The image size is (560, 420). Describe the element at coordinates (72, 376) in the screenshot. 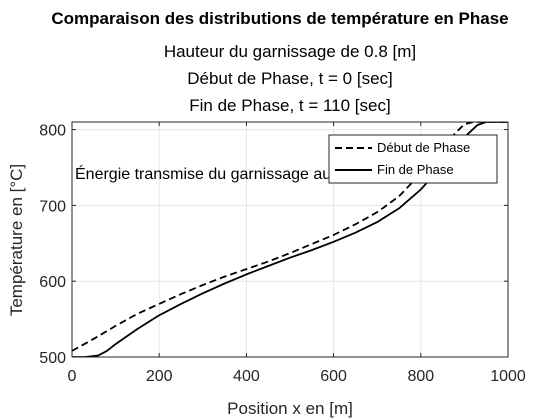

I see `x-tick-label: 0` at that location.